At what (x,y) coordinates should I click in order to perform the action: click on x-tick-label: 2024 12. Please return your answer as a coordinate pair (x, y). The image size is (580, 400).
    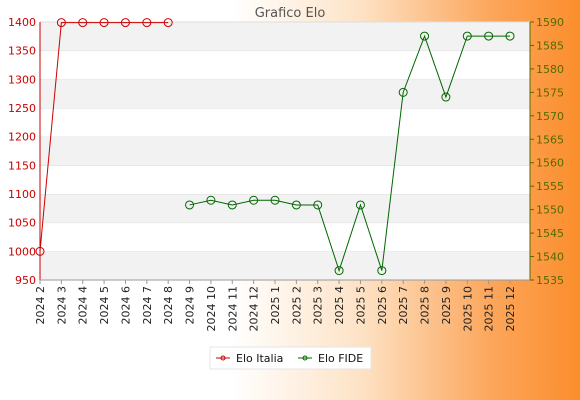
    Looking at the image, I should click on (254, 309).